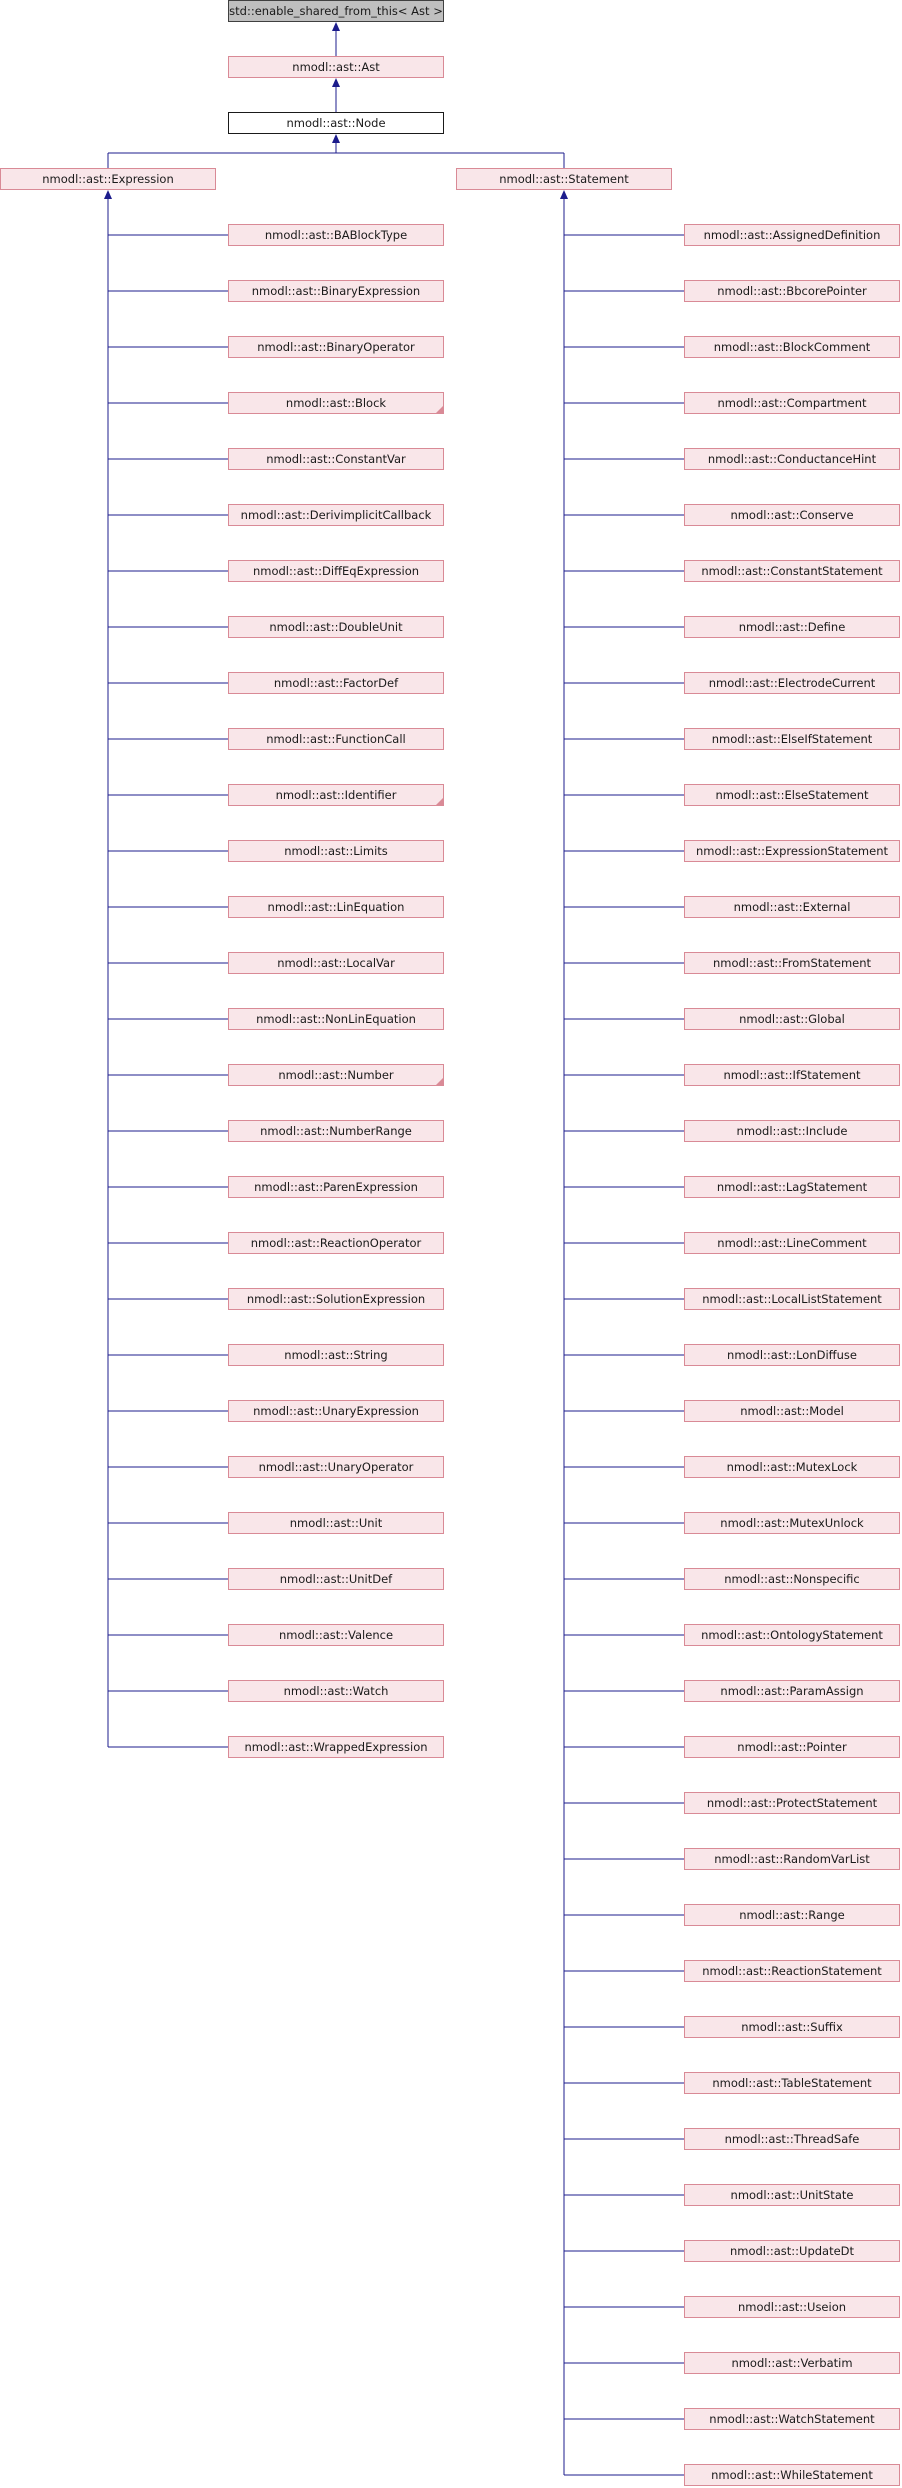 The width and height of the screenshot is (902, 2488). I want to click on statement-child-node: nmodl::ast::UpdateDt, so click(792, 2251).